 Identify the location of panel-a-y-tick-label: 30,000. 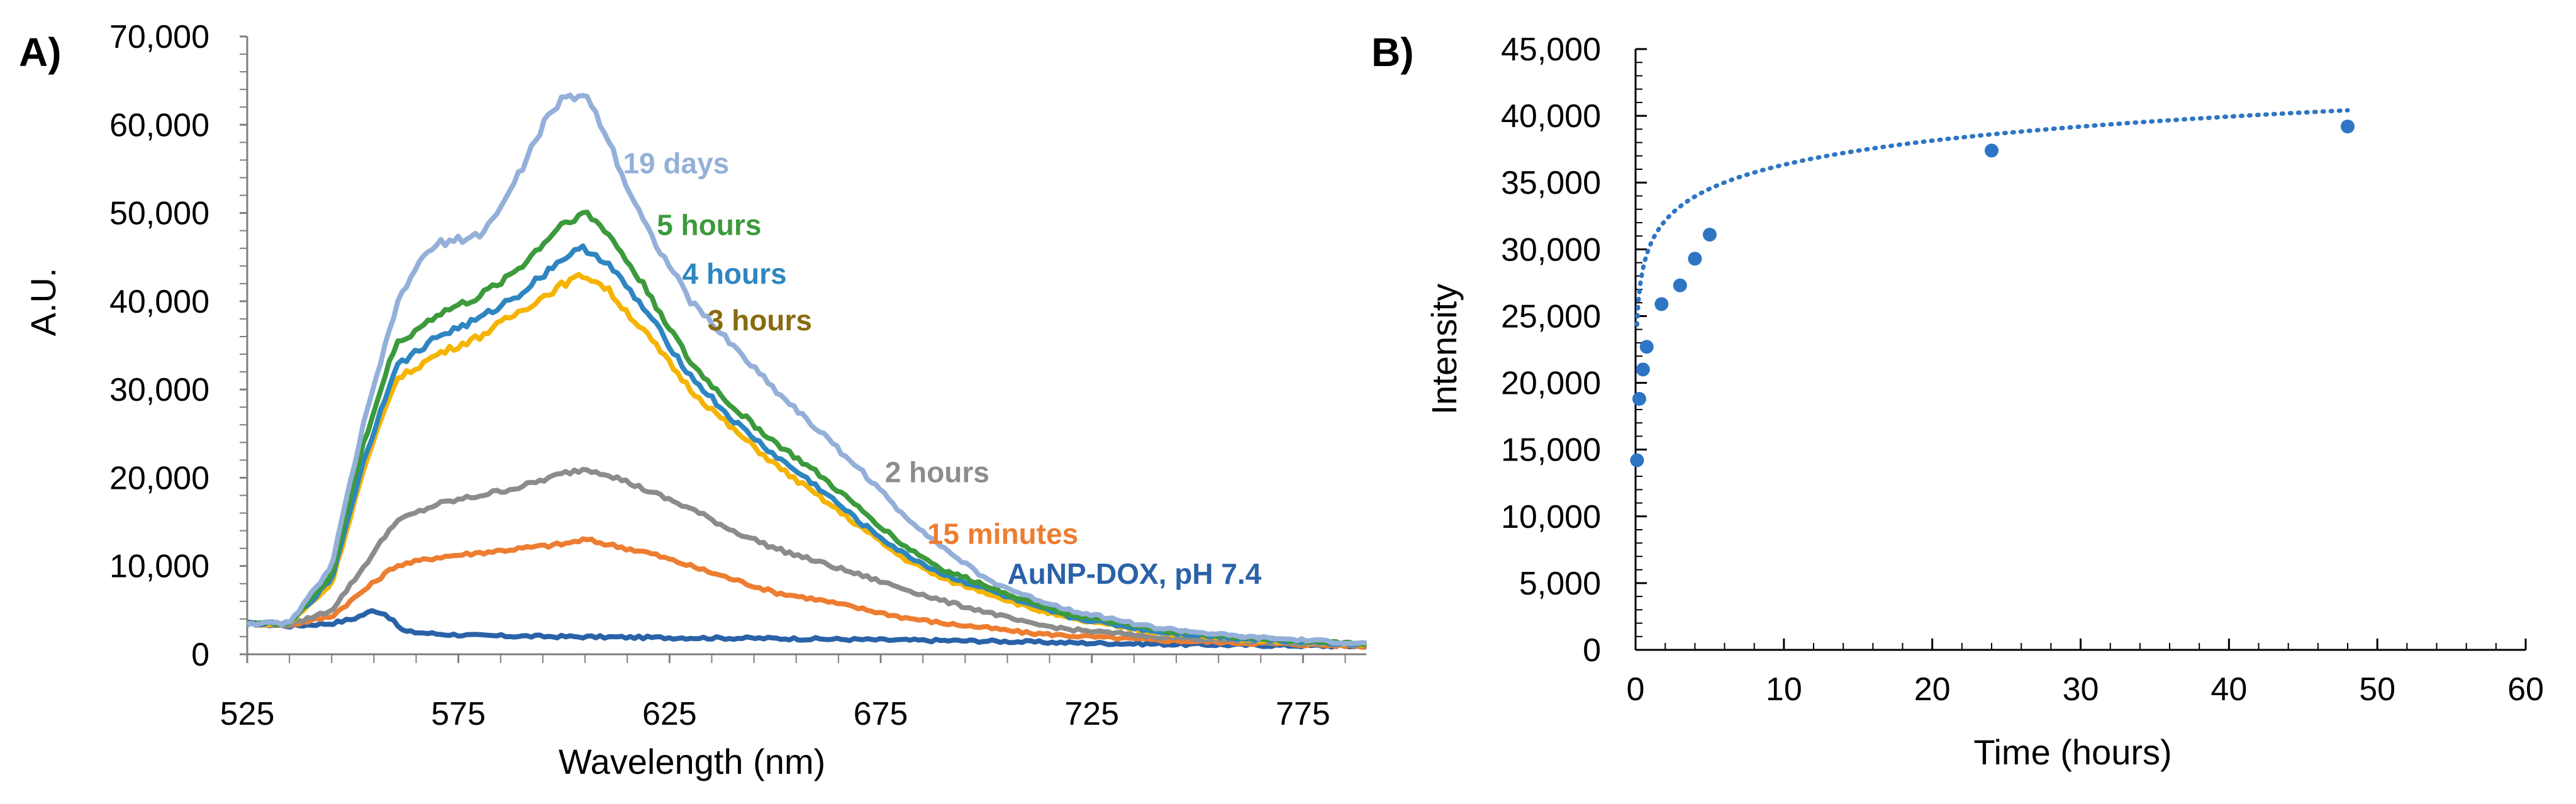
(159, 390).